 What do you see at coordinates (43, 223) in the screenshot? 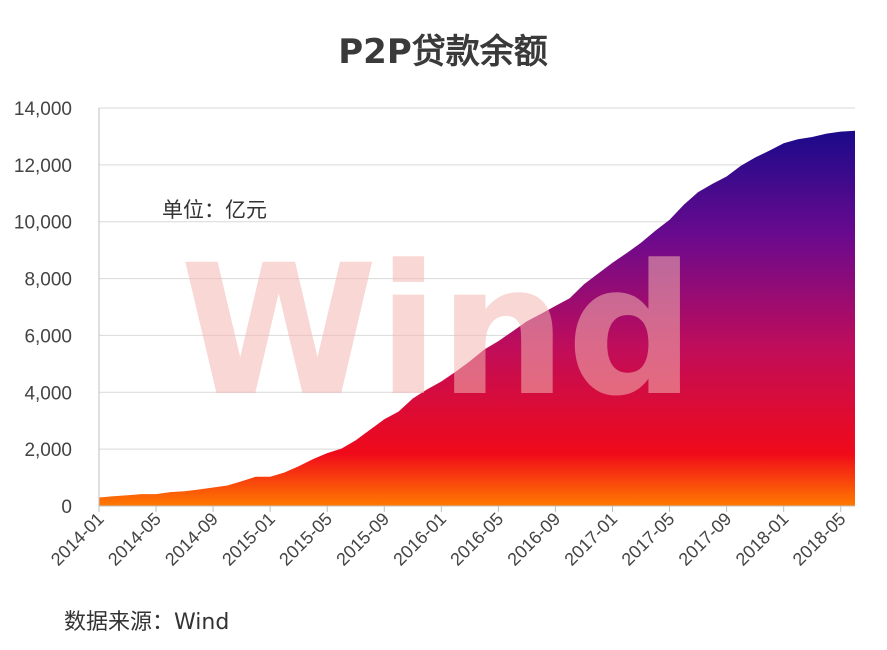
I see `y-tick-label: 10,000` at bounding box center [43, 223].